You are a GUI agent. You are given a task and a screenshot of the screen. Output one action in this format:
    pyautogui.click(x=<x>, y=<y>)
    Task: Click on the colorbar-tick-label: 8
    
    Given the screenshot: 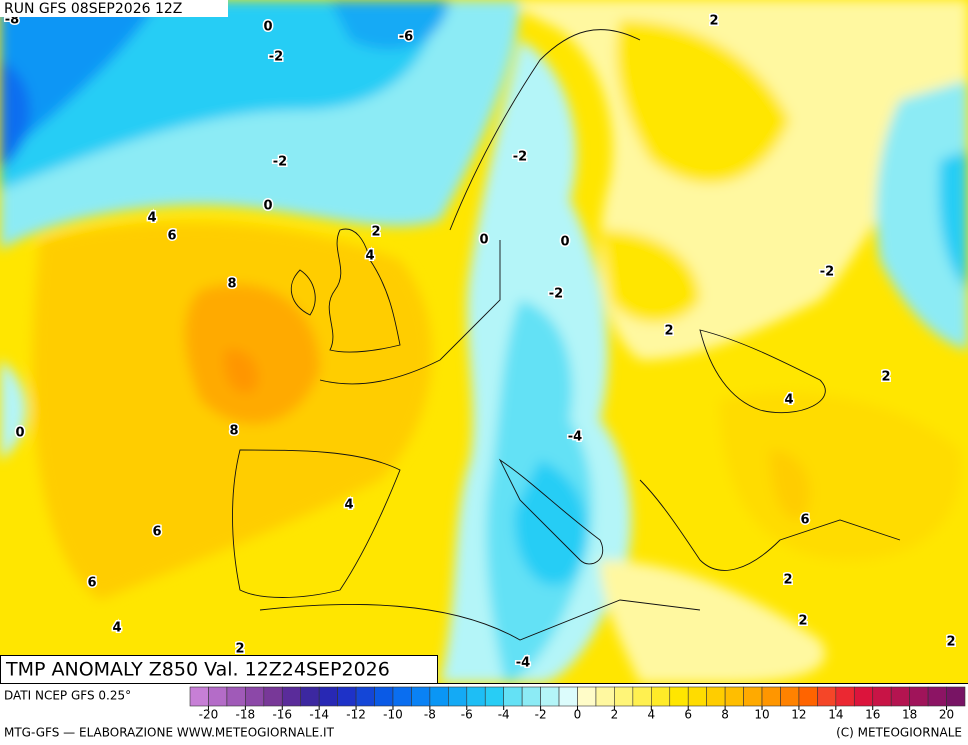 What is the action you would take?
    pyautogui.click(x=725, y=715)
    